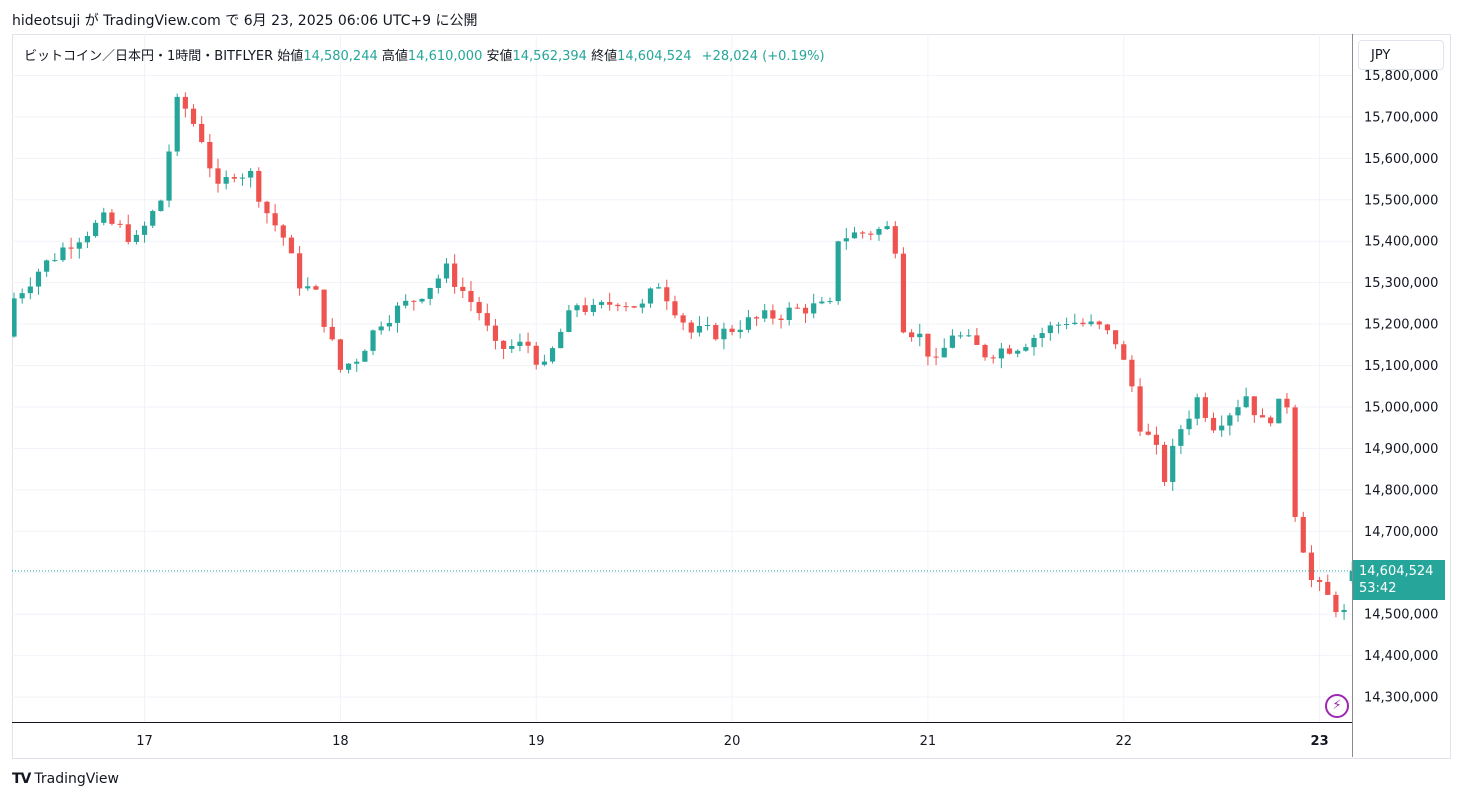  Describe the element at coordinates (1123, 741) in the screenshot. I see `time-tick-label: 22` at that location.